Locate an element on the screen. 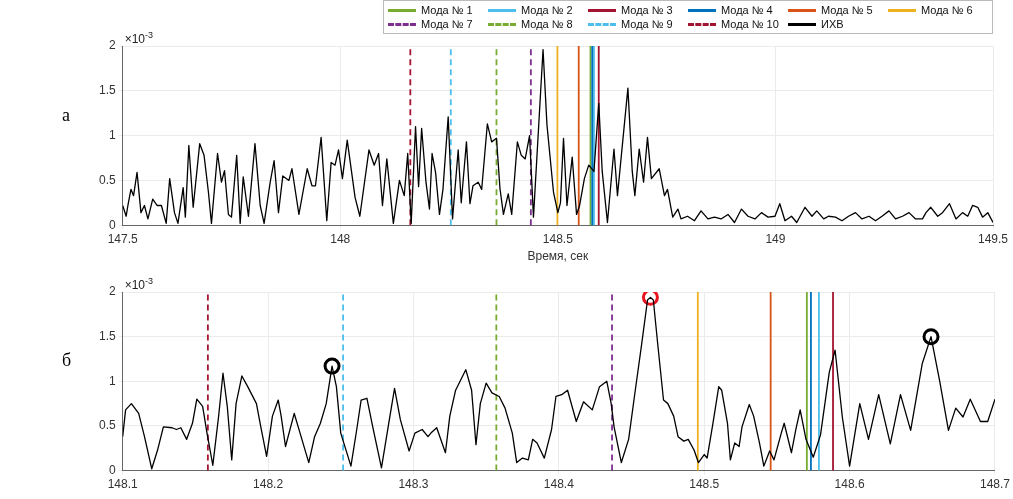 This screenshot has height=499, width=1013. x-tick-label: 147.5 is located at coordinates (123, 238).